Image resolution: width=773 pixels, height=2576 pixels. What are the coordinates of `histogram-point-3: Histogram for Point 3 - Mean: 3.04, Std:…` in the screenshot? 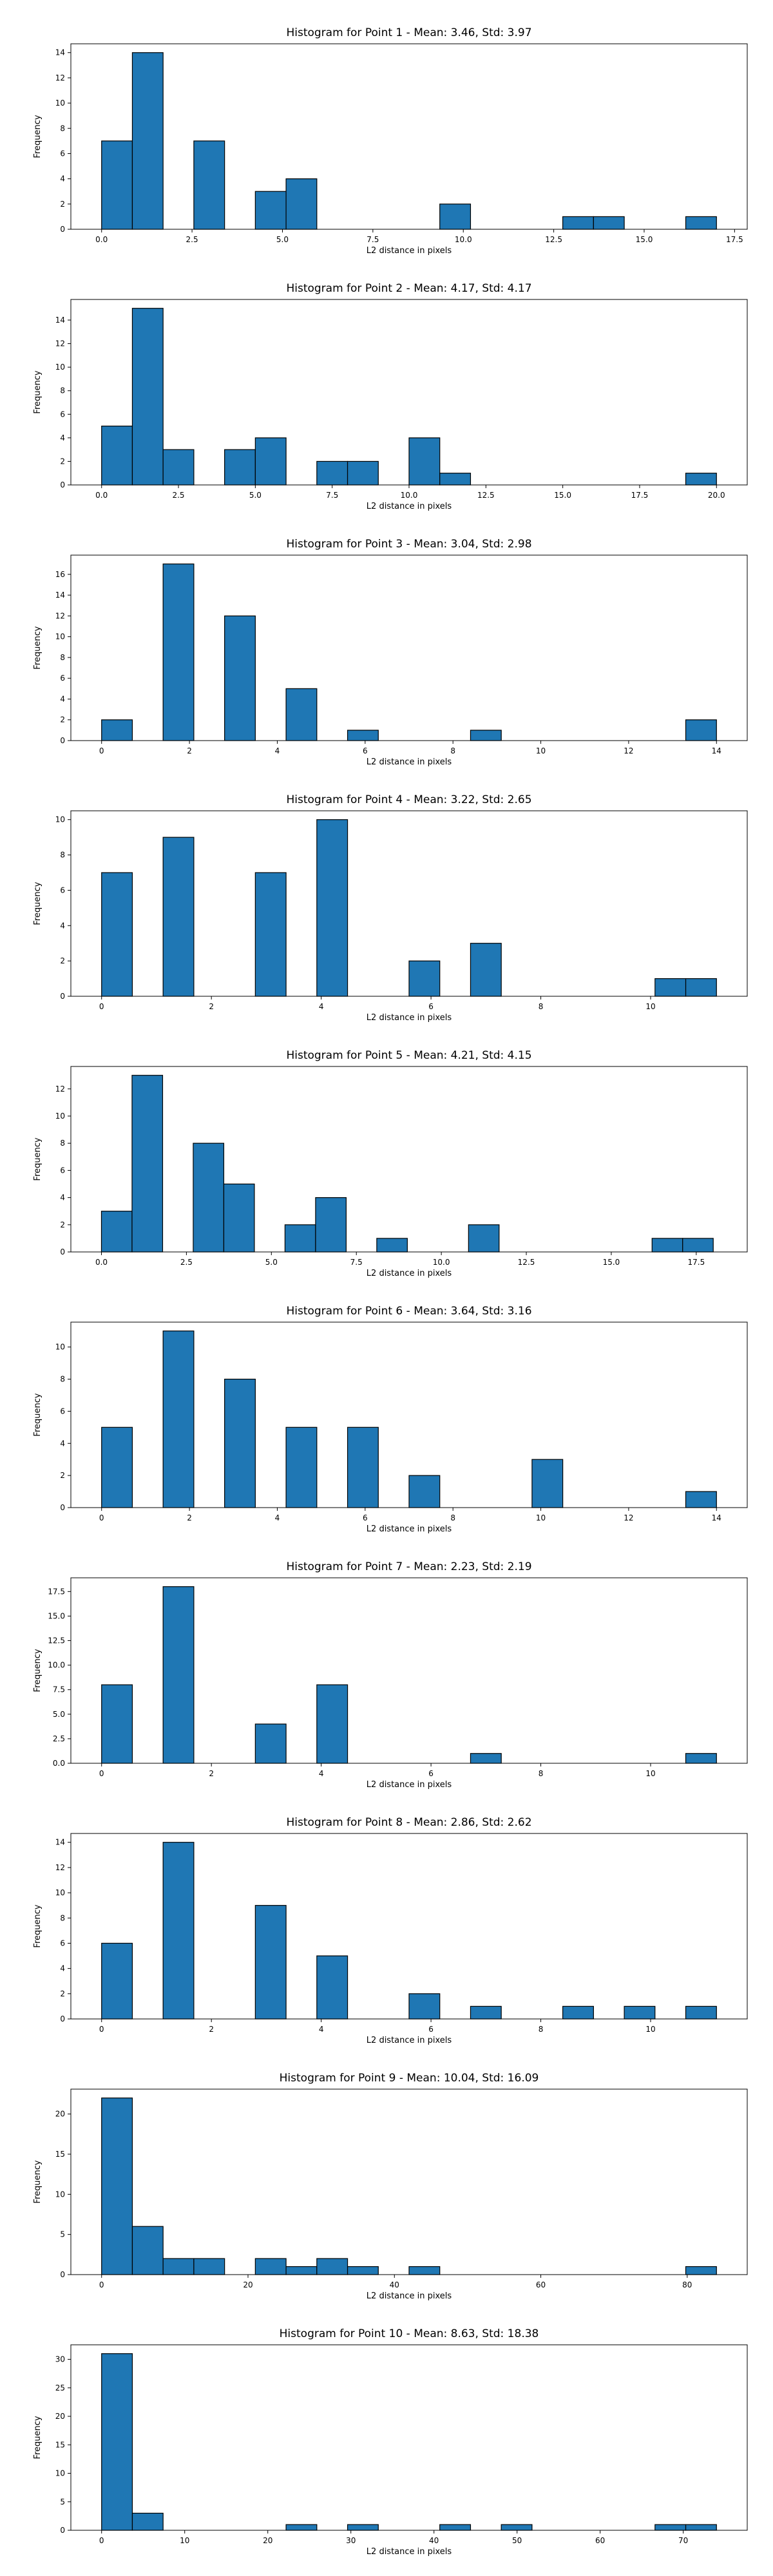 It's located at (390, 652).